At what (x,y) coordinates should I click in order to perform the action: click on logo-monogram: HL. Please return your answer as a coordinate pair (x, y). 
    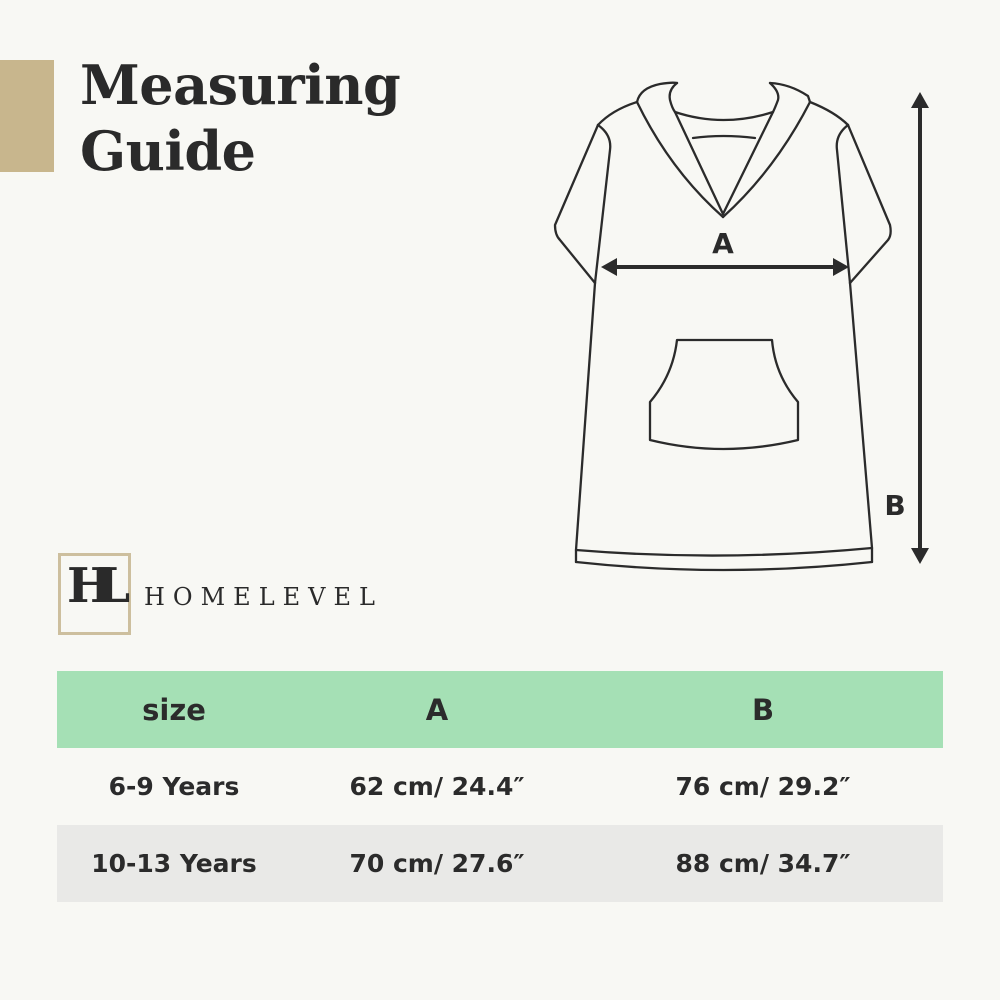
    Looking at the image, I should click on (98, 586).